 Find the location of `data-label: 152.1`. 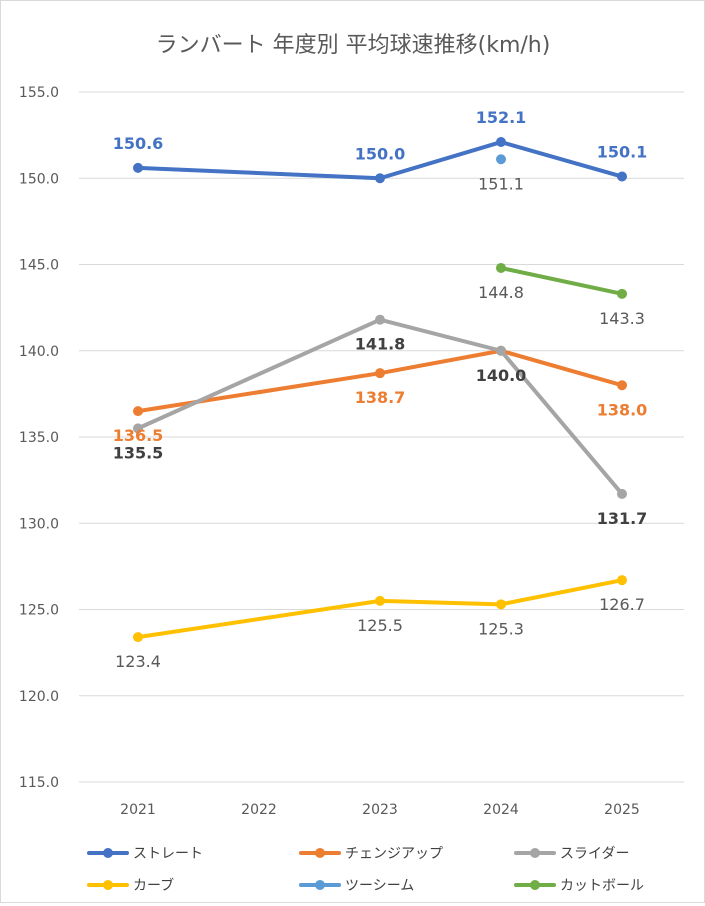

data-label: 152.1 is located at coordinates (501, 117).